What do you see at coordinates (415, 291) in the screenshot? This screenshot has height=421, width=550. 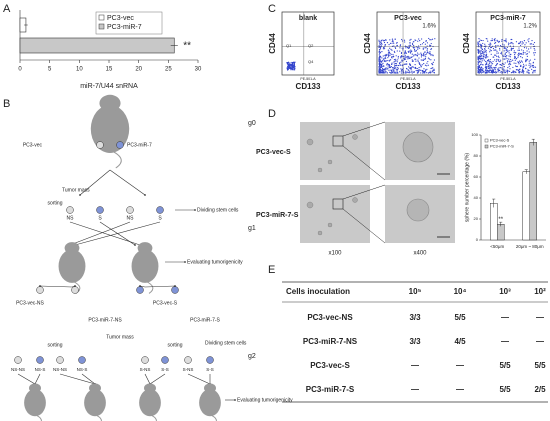 I see `table-header: 10⁵` at bounding box center [415, 291].